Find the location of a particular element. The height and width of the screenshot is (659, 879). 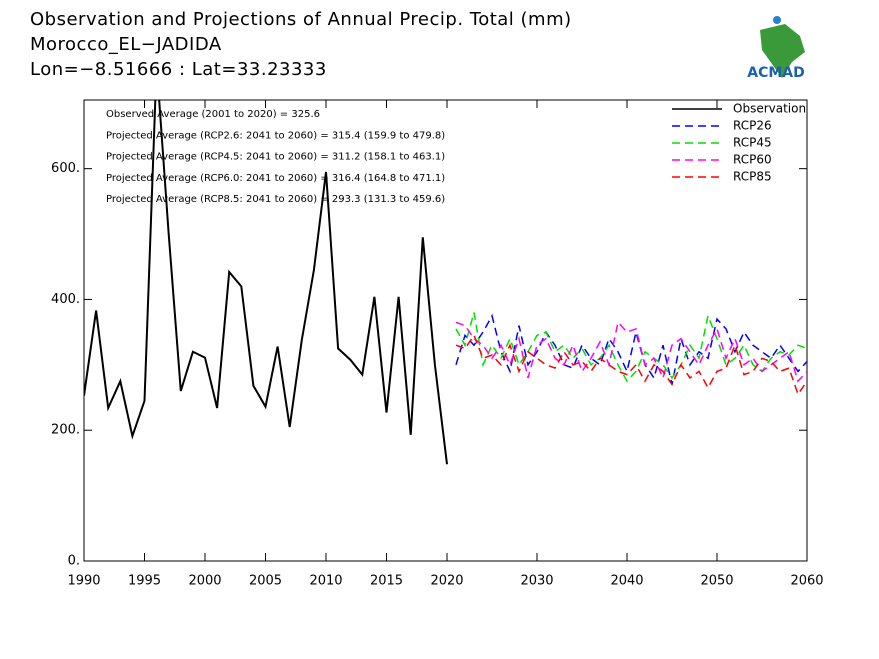

legend-label: RCP85 is located at coordinates (752, 177).